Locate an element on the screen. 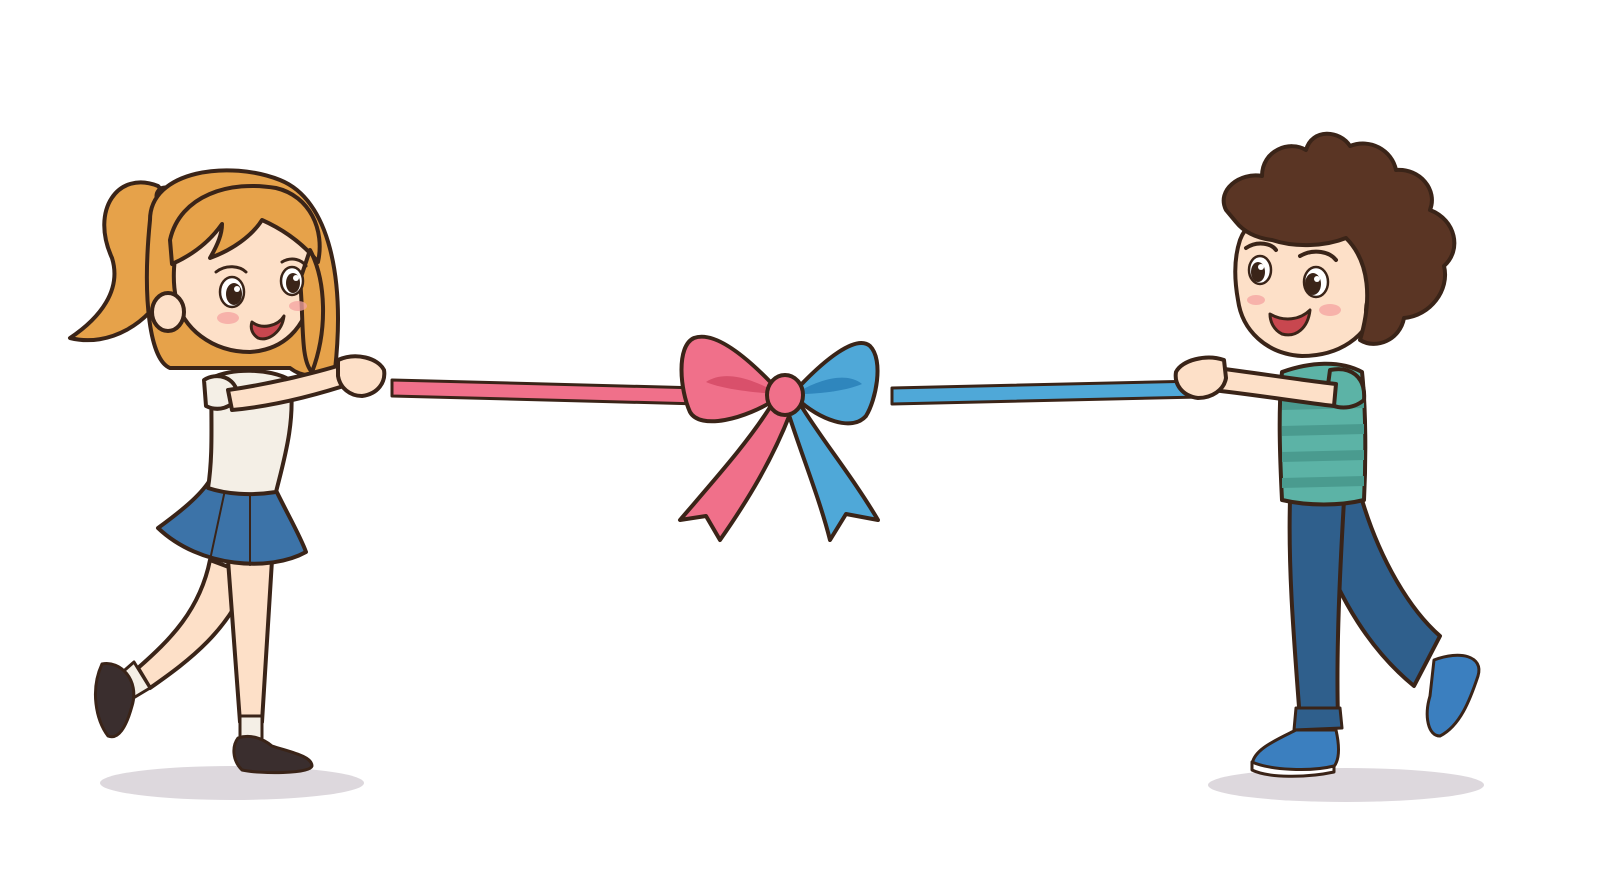 This screenshot has height=896, width=1600. bow-knot is located at coordinates (785, 395).